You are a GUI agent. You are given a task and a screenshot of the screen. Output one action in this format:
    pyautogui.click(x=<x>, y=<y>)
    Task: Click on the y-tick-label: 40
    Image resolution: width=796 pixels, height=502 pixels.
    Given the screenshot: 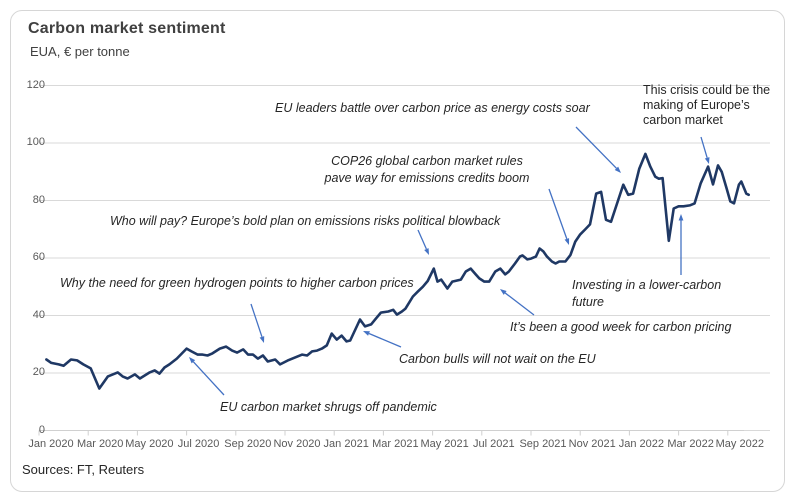 What is the action you would take?
    pyautogui.click(x=38, y=314)
    